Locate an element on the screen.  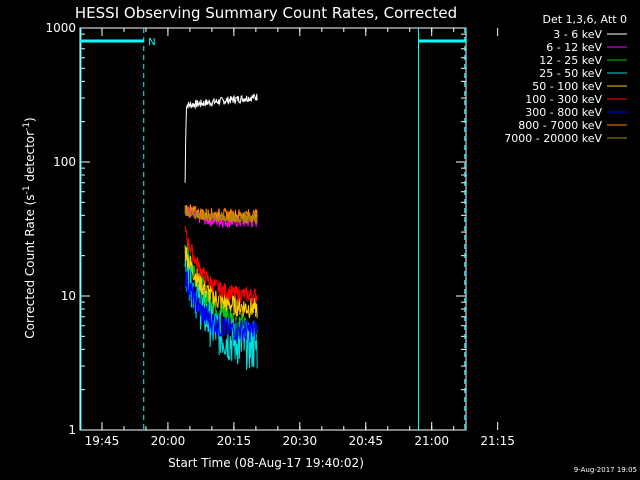
x-tick-label: 20:45 is located at coordinates (365, 441).